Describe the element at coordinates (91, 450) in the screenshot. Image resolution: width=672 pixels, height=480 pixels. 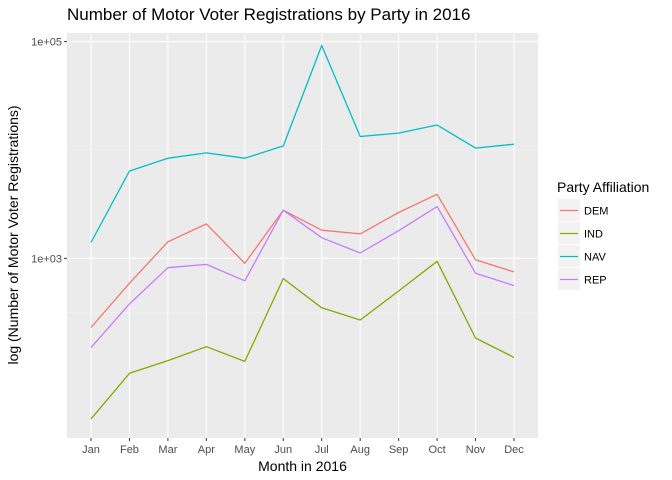
I see `x-tick-label: Jan` at that location.